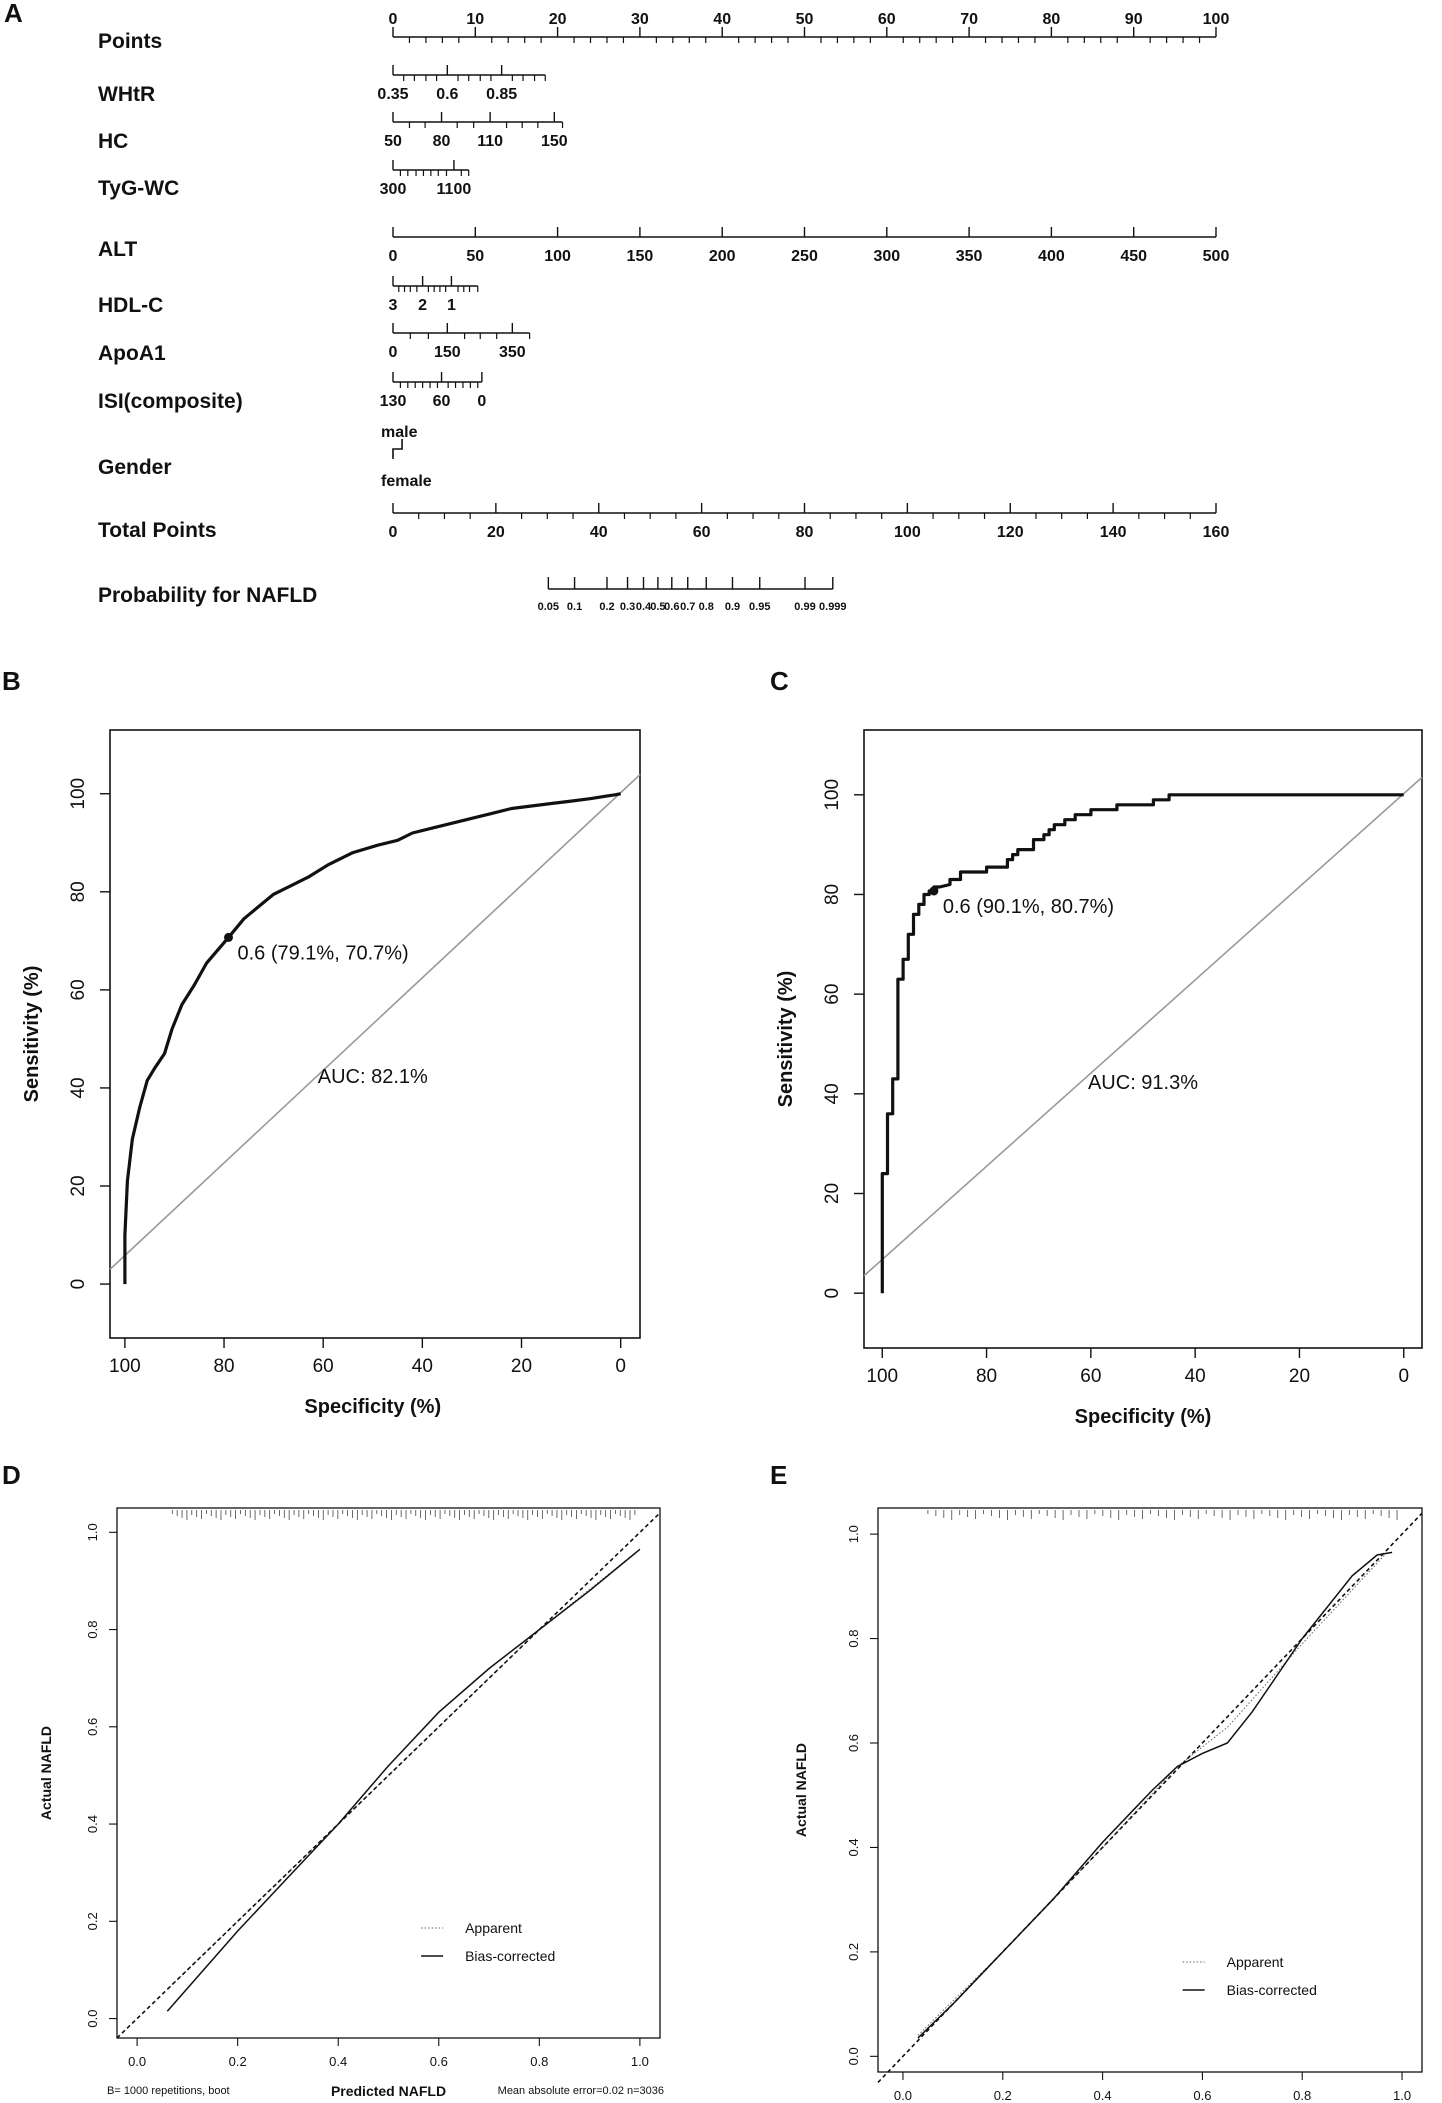  Describe the element at coordinates (1216, 19) in the screenshot. I see `nomogram-tick-label-points: 100` at that location.